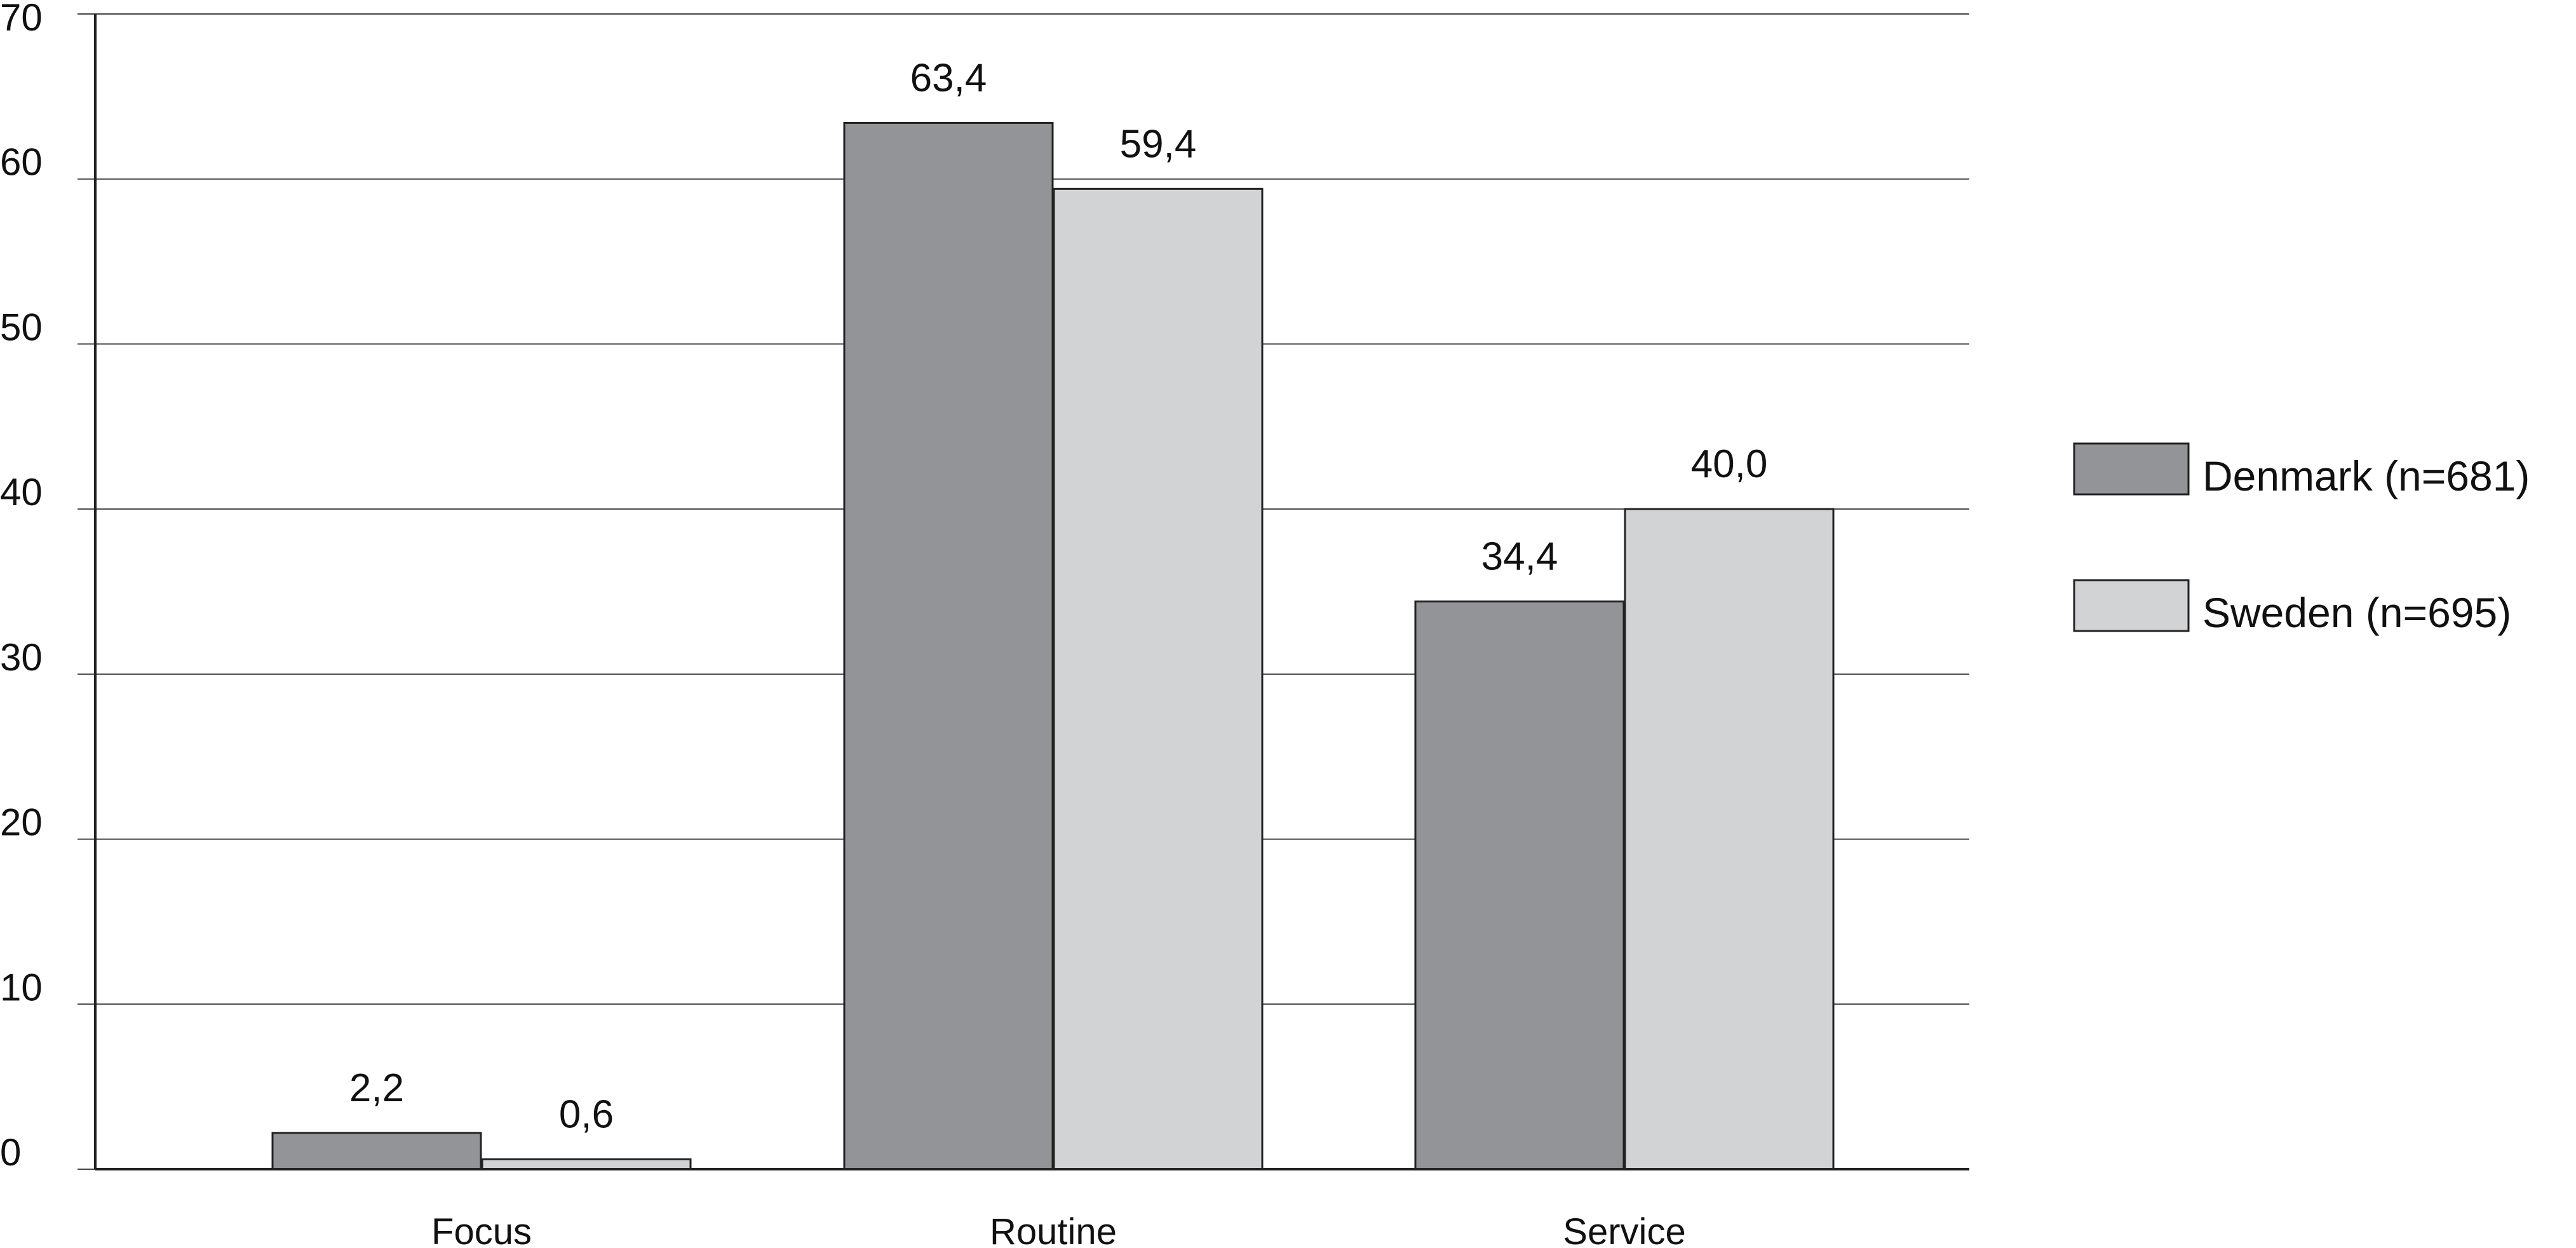 The width and height of the screenshot is (2576, 1248). I want to click on data-label: 59,4, so click(1158, 144).